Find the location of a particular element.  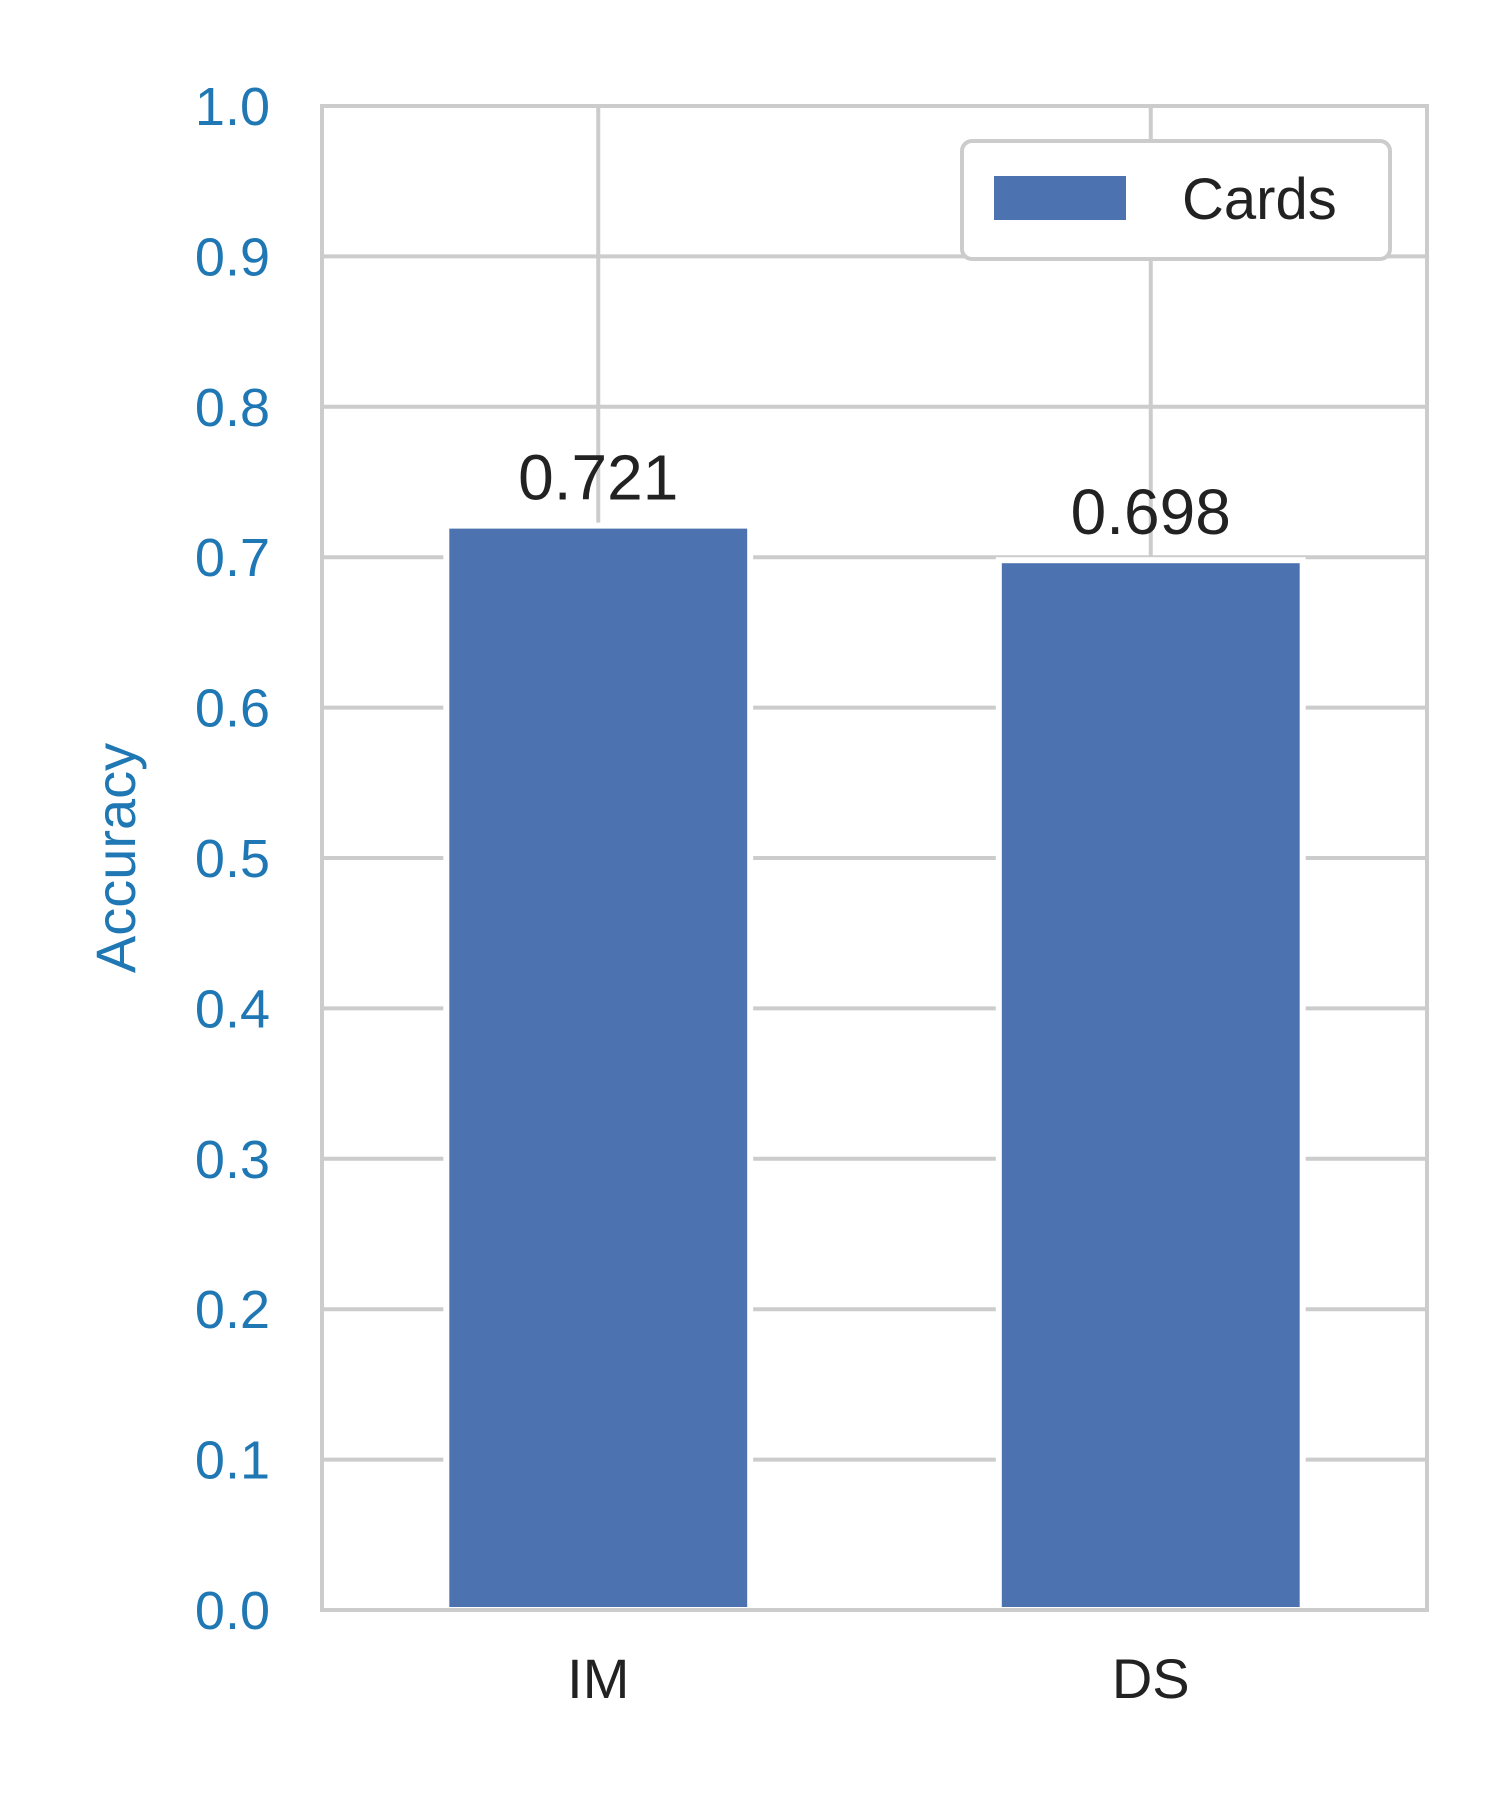

legend-box is located at coordinates (1176, 200).